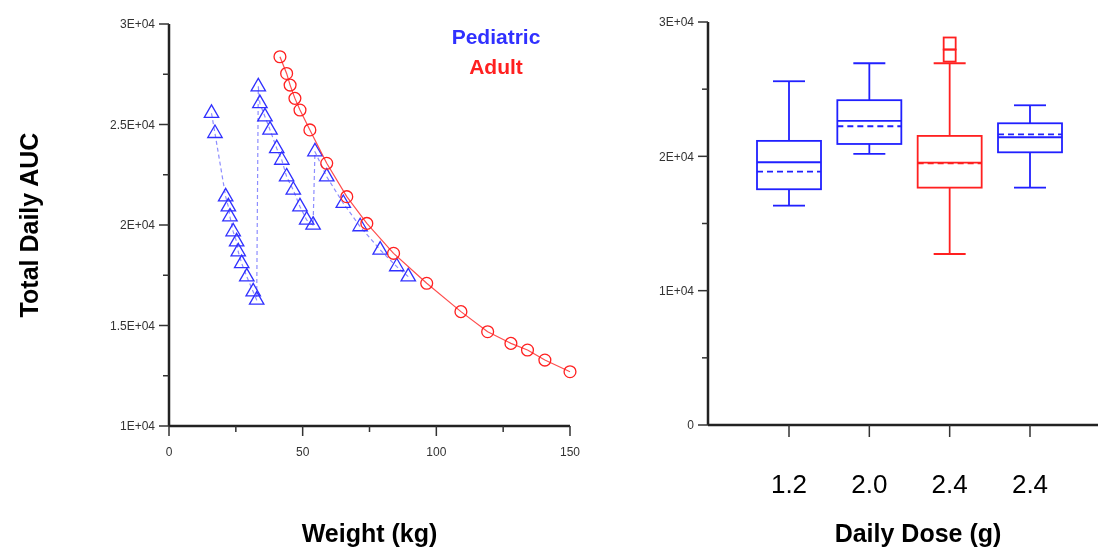 The image size is (1100, 550). What do you see at coordinates (918, 533) in the screenshot?
I see `x-axis-title: Daily Dose (g)` at bounding box center [918, 533].